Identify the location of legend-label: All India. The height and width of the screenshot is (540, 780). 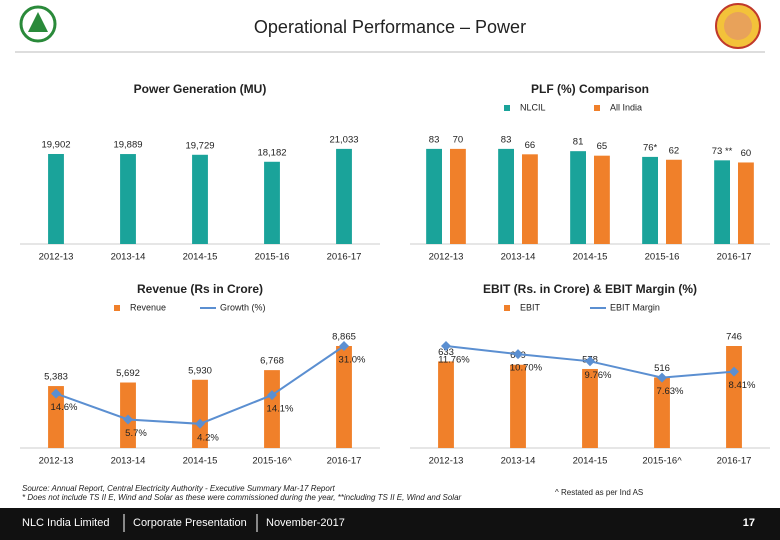
(626, 107).